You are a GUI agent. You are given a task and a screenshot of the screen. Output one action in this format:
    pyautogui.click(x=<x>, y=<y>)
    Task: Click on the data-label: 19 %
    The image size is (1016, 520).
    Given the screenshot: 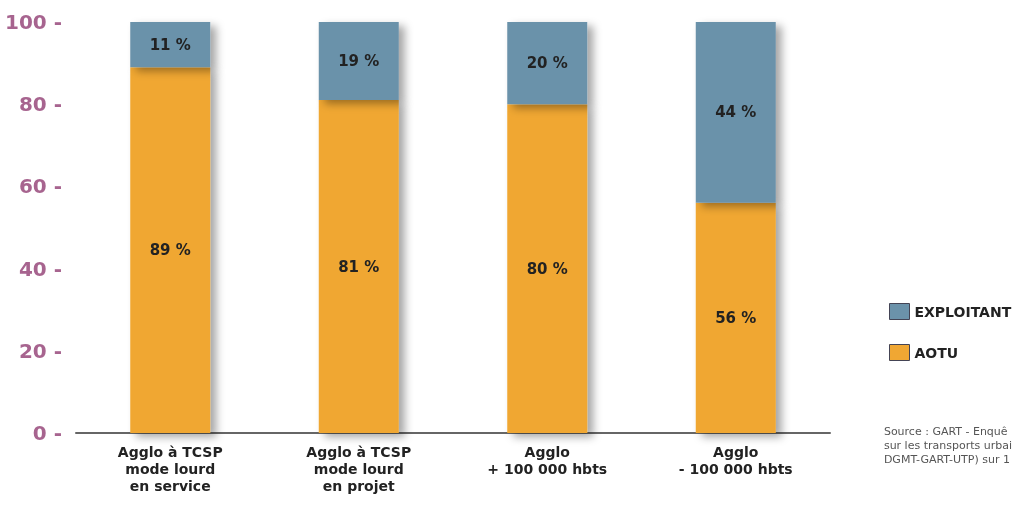 What is the action you would take?
    pyautogui.click(x=359, y=61)
    